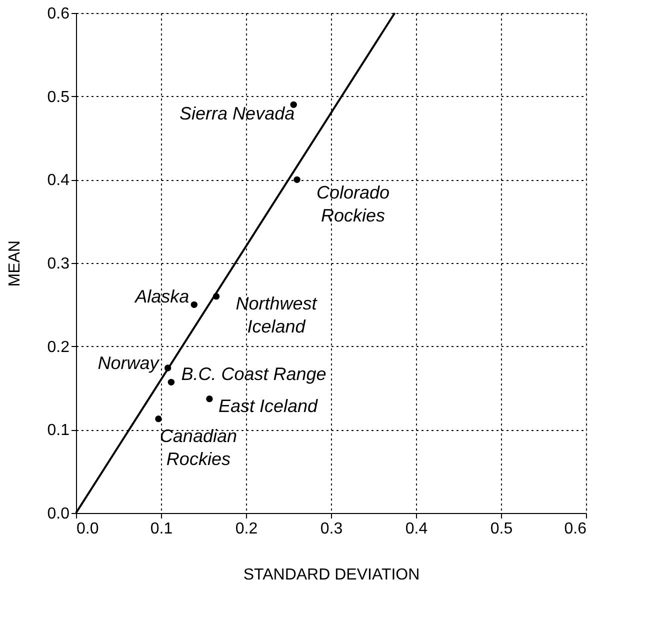 This screenshot has height=631, width=652. I want to click on y-tick-label: 0.3, so click(58, 264).